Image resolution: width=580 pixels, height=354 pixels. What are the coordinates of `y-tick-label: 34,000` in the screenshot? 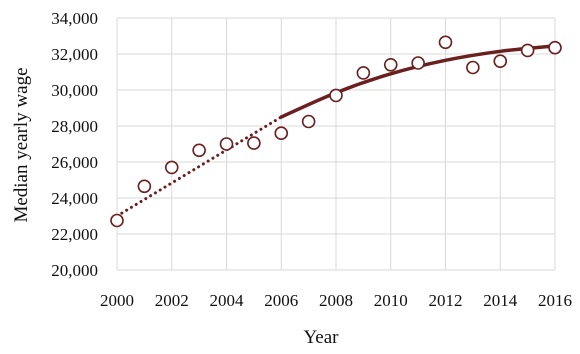 It's located at (74, 18).